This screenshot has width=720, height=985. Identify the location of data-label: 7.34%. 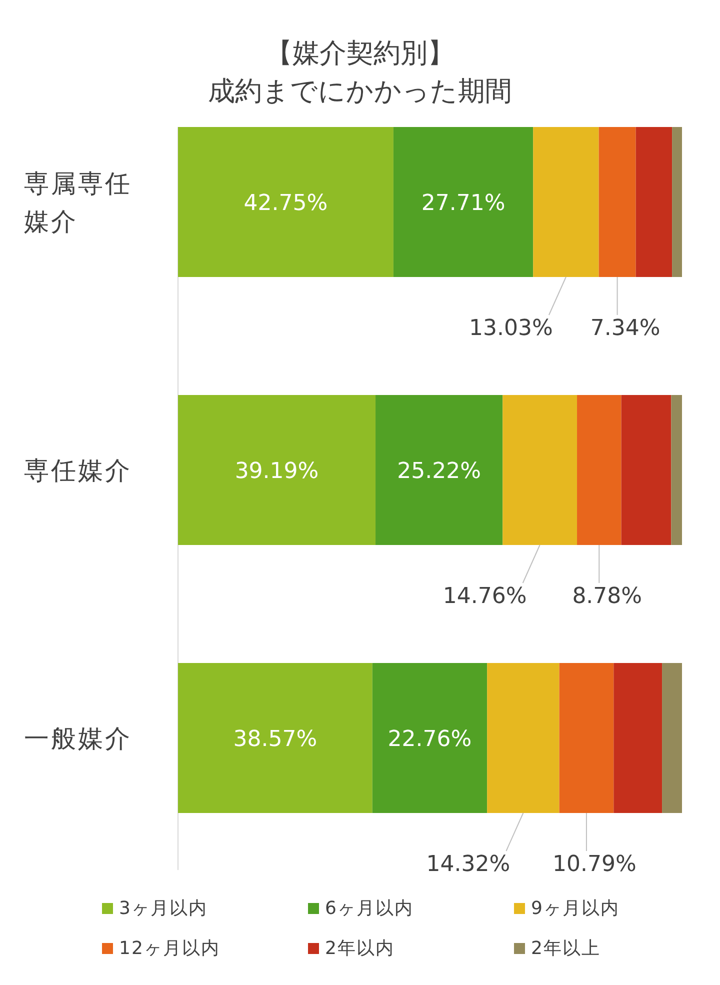
(625, 328).